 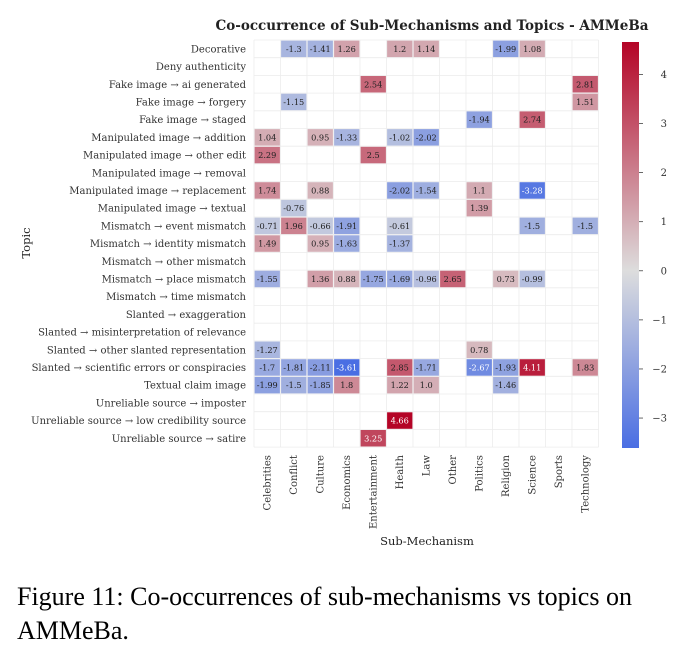 What do you see at coordinates (453, 470) in the screenshot?
I see `column-label: Other` at bounding box center [453, 470].